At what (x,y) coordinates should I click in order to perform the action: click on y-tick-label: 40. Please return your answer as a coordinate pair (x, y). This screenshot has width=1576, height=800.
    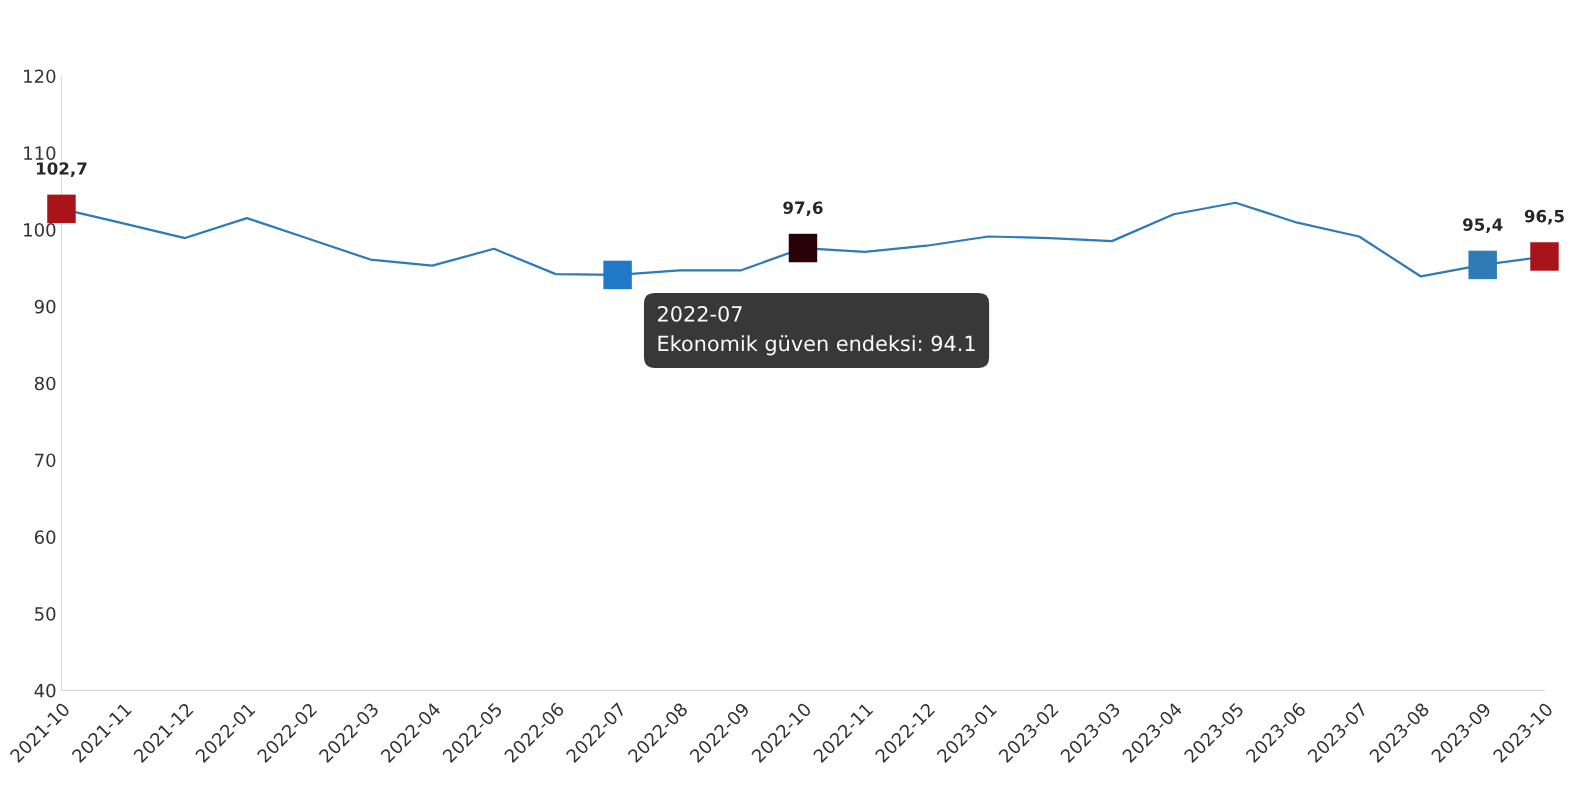
    Looking at the image, I should click on (45, 690).